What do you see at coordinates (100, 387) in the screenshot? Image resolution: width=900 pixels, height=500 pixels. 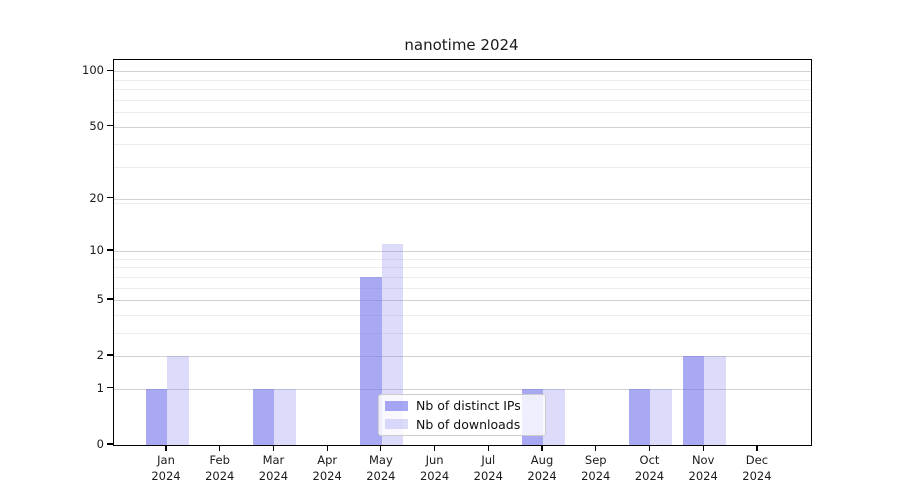 I see `y-tick-label: 1` at bounding box center [100, 387].